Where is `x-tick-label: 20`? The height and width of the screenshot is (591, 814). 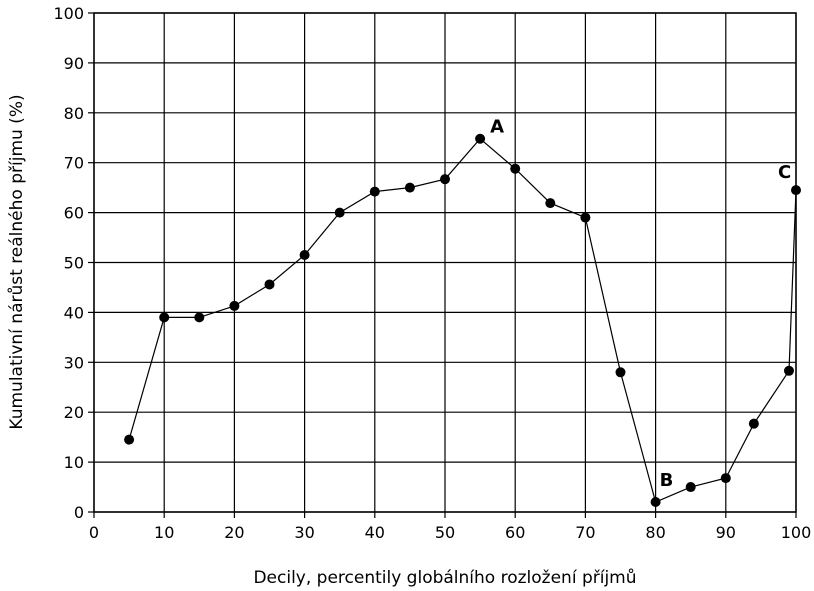
x-tick-label: 20 is located at coordinates (234, 532).